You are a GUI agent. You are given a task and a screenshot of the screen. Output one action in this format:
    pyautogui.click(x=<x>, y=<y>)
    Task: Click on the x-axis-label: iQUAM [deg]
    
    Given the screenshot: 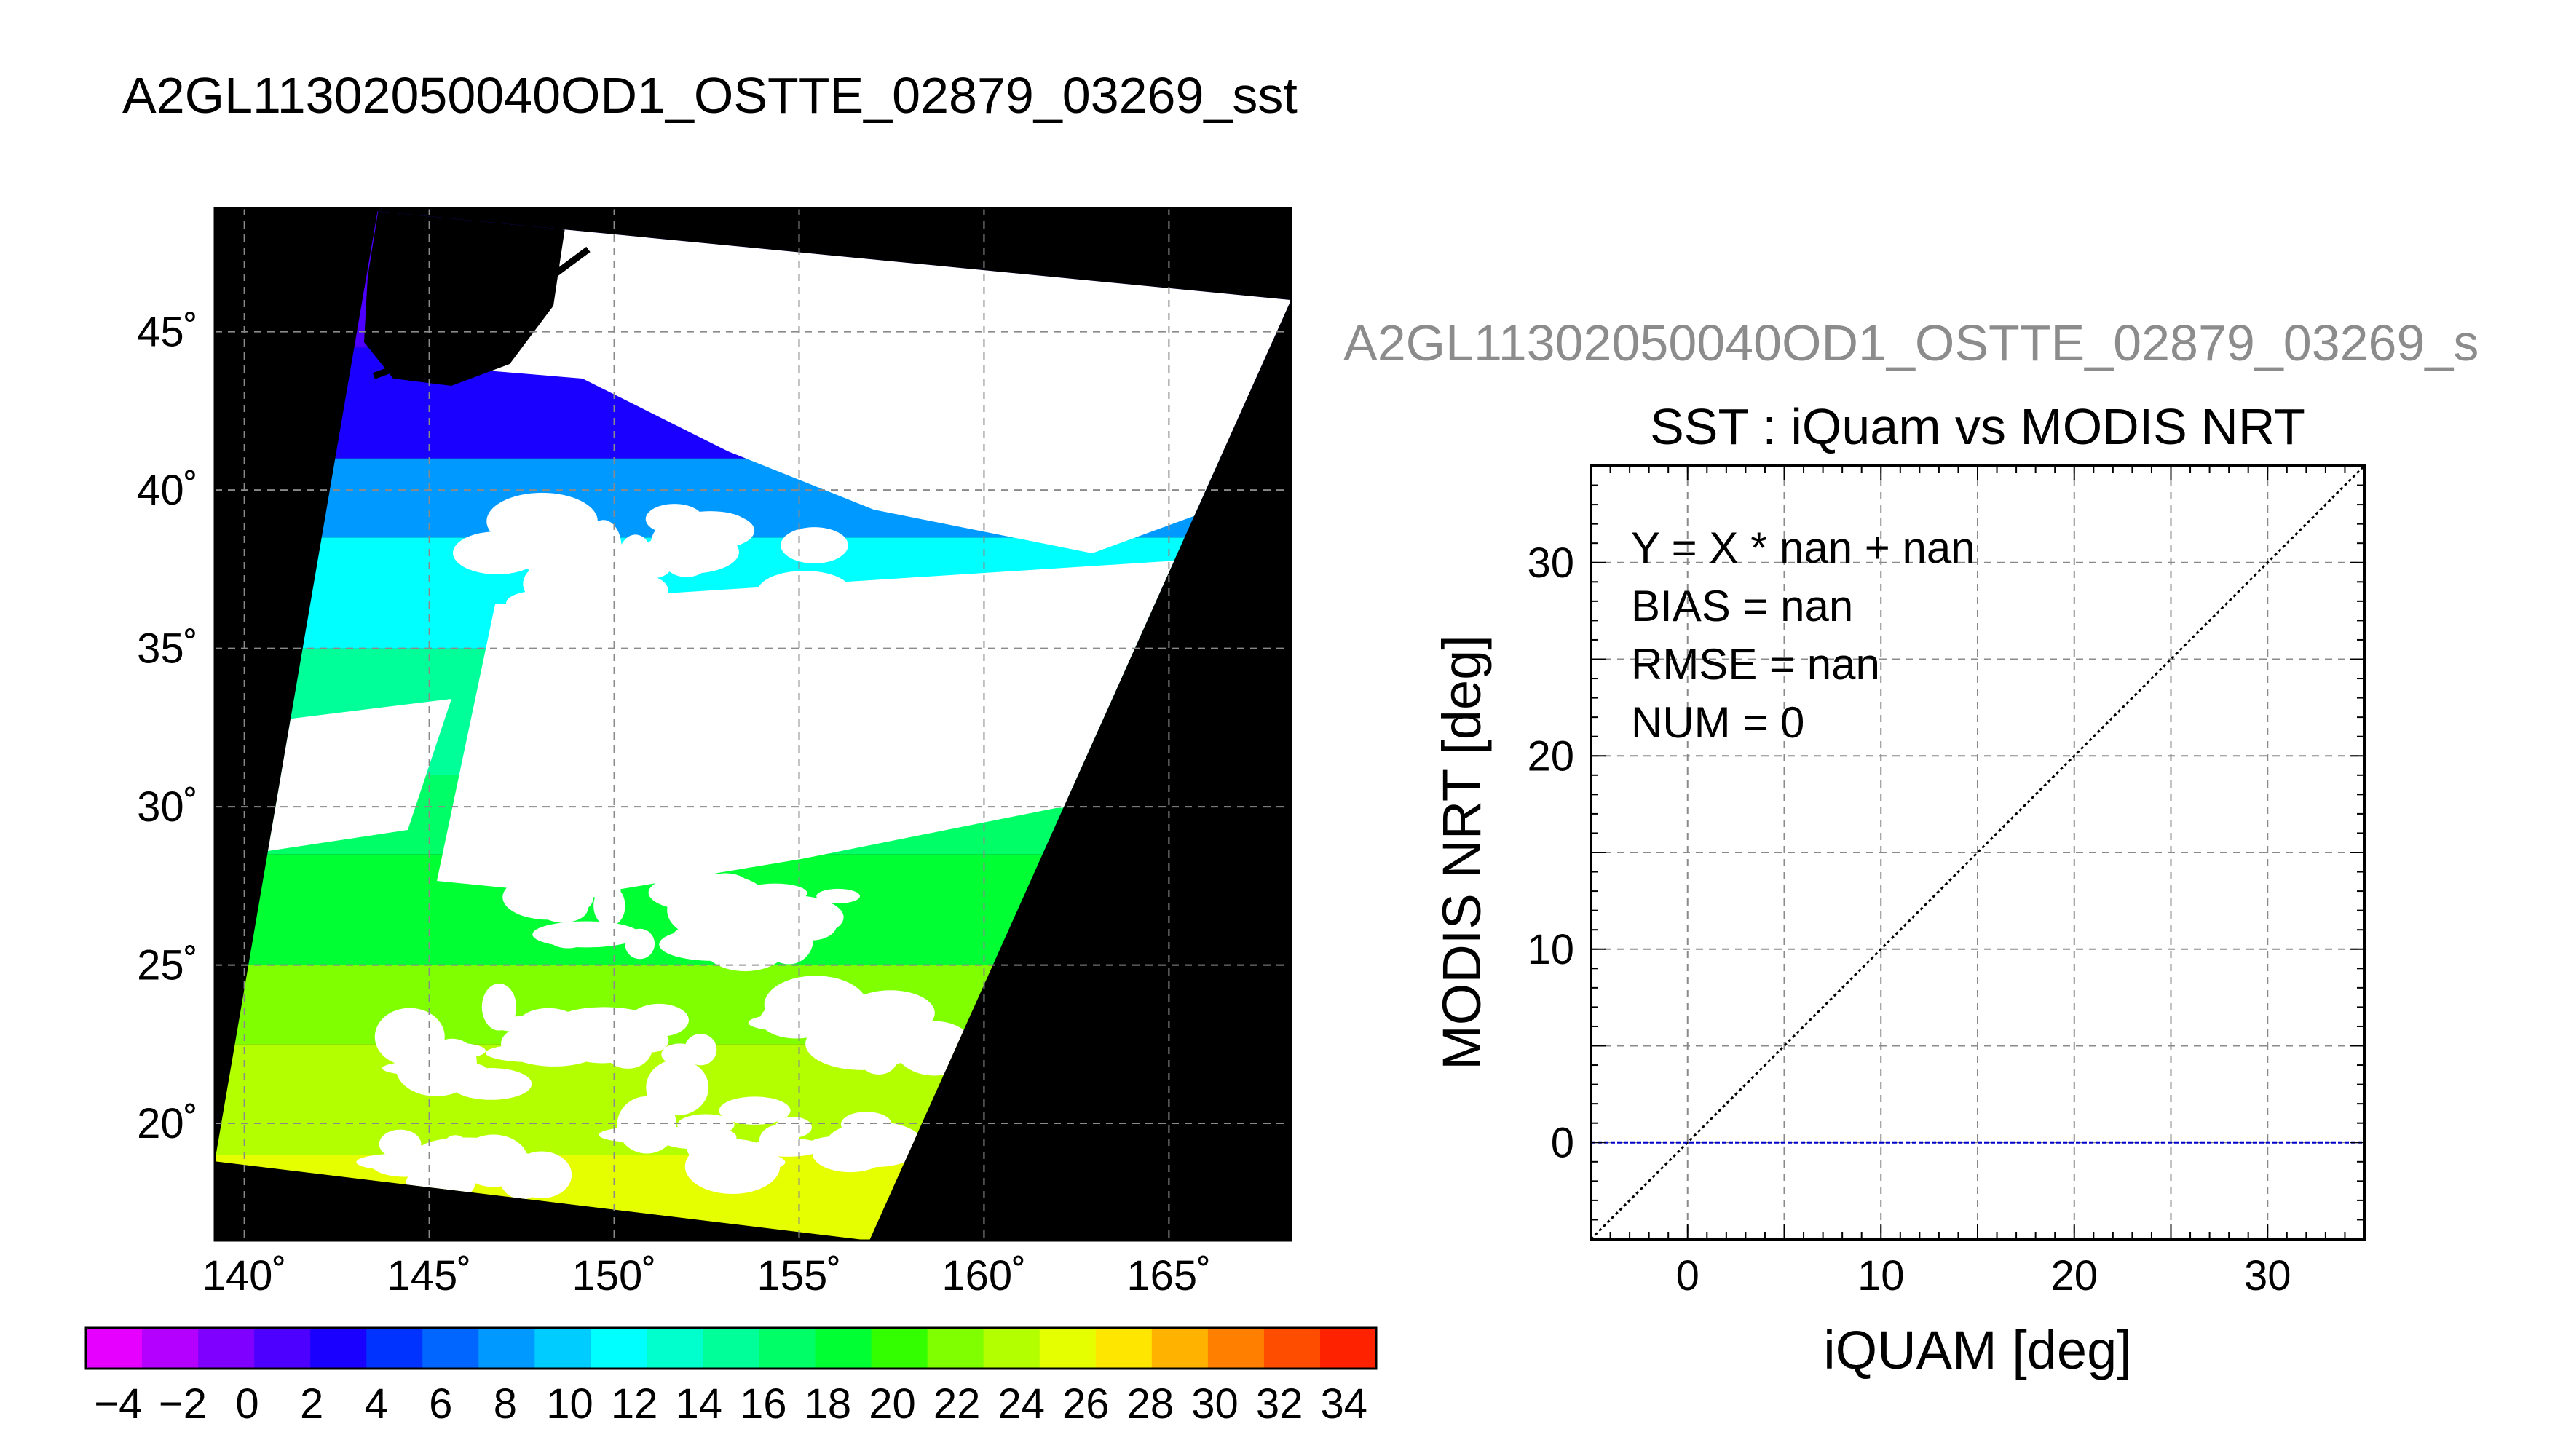 What is the action you would take?
    pyautogui.click(x=1977, y=1350)
    